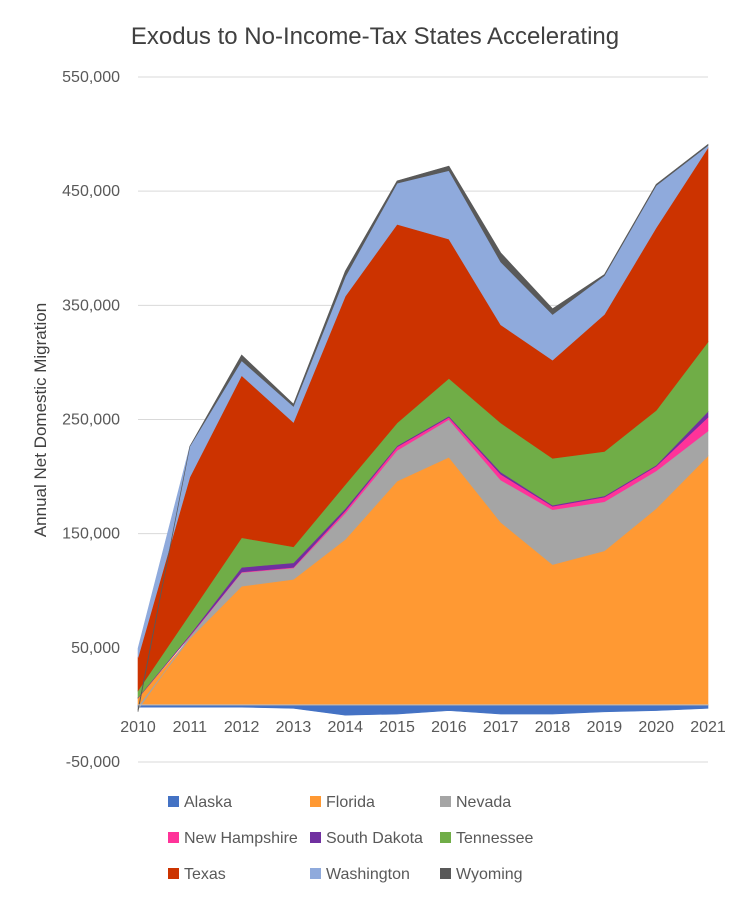 The width and height of the screenshot is (750, 900). Describe the element at coordinates (656, 727) in the screenshot. I see `x-tick-label: 2020` at that location.